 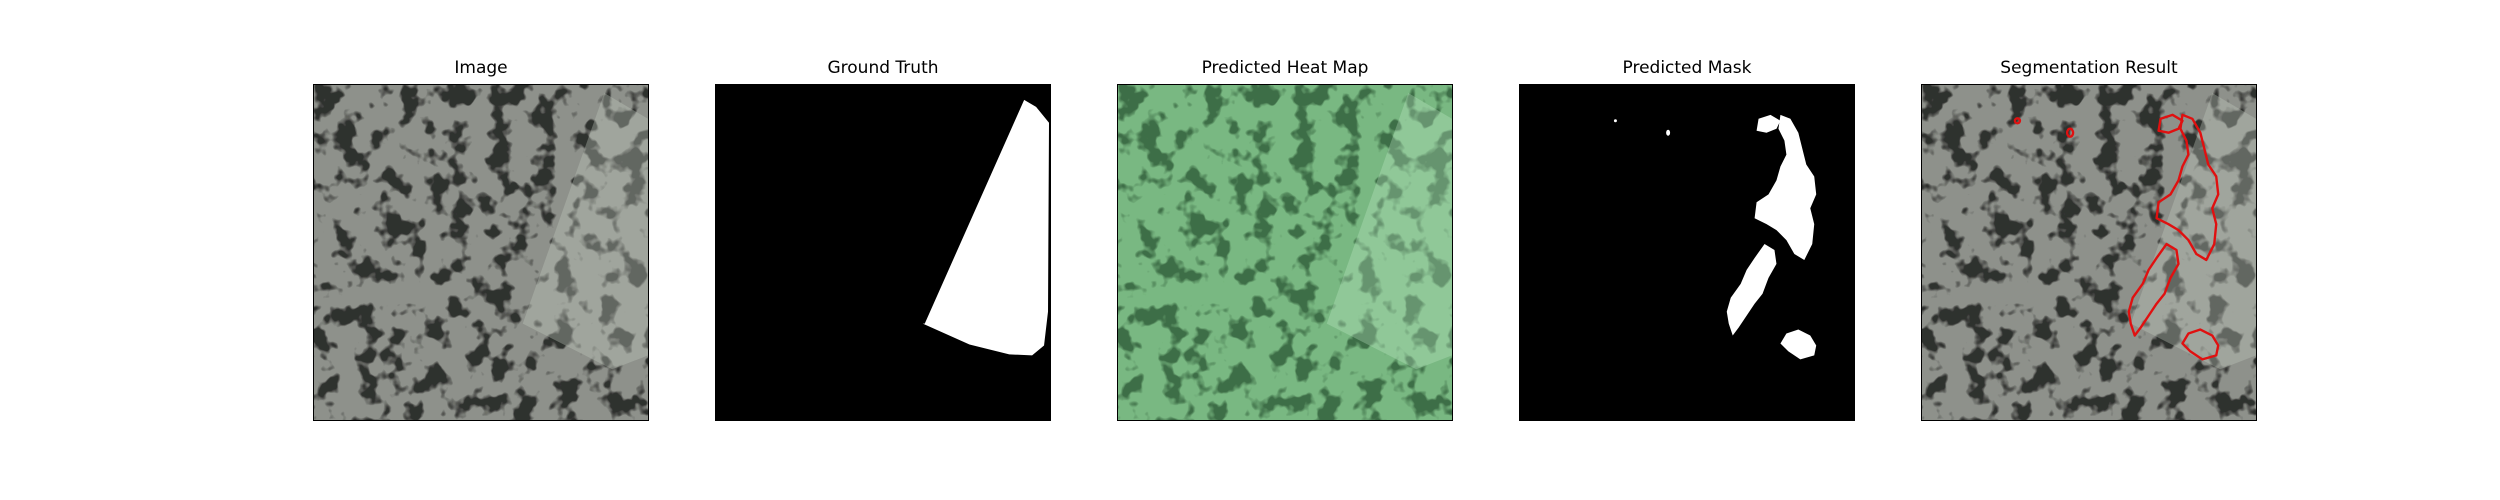 I want to click on segmentation-overlay, so click(x=2089, y=252).